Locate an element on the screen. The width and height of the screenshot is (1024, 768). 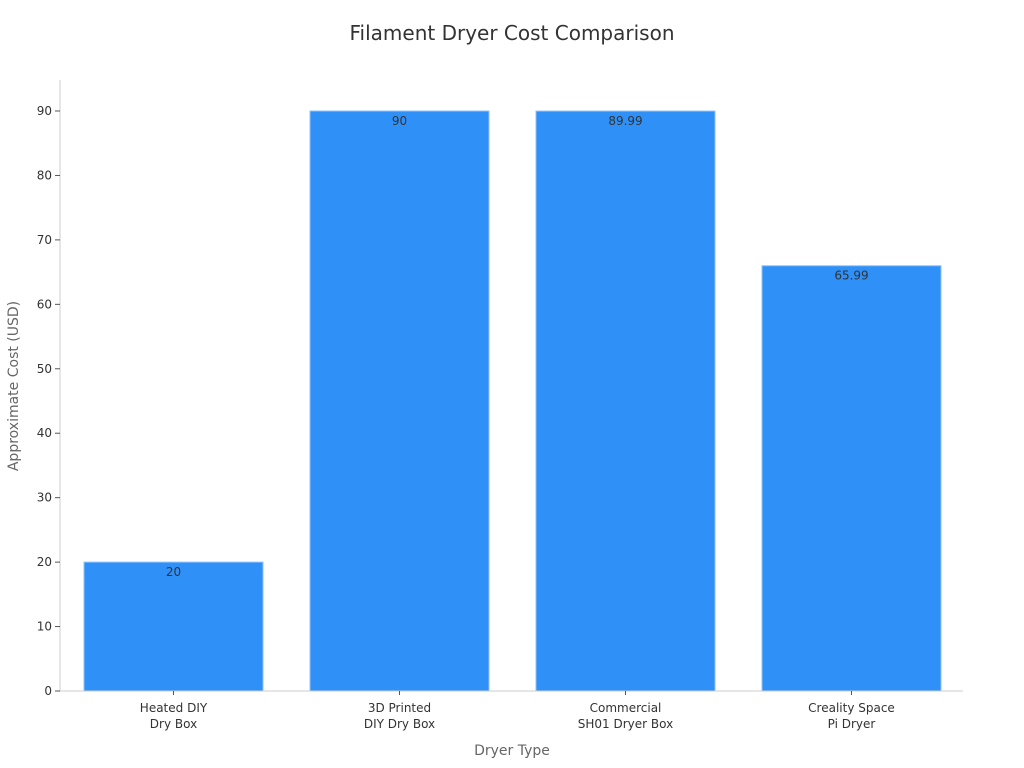
y-tick-label: 0 is located at coordinates (48, 691).